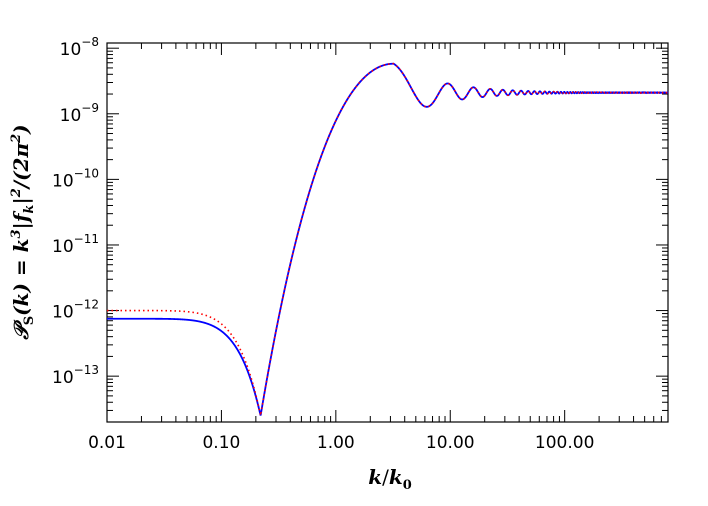 Image resolution: width=708 pixels, height=506 pixels. Describe the element at coordinates (221, 443) in the screenshot. I see `x-tick-label: 0.10` at that location.